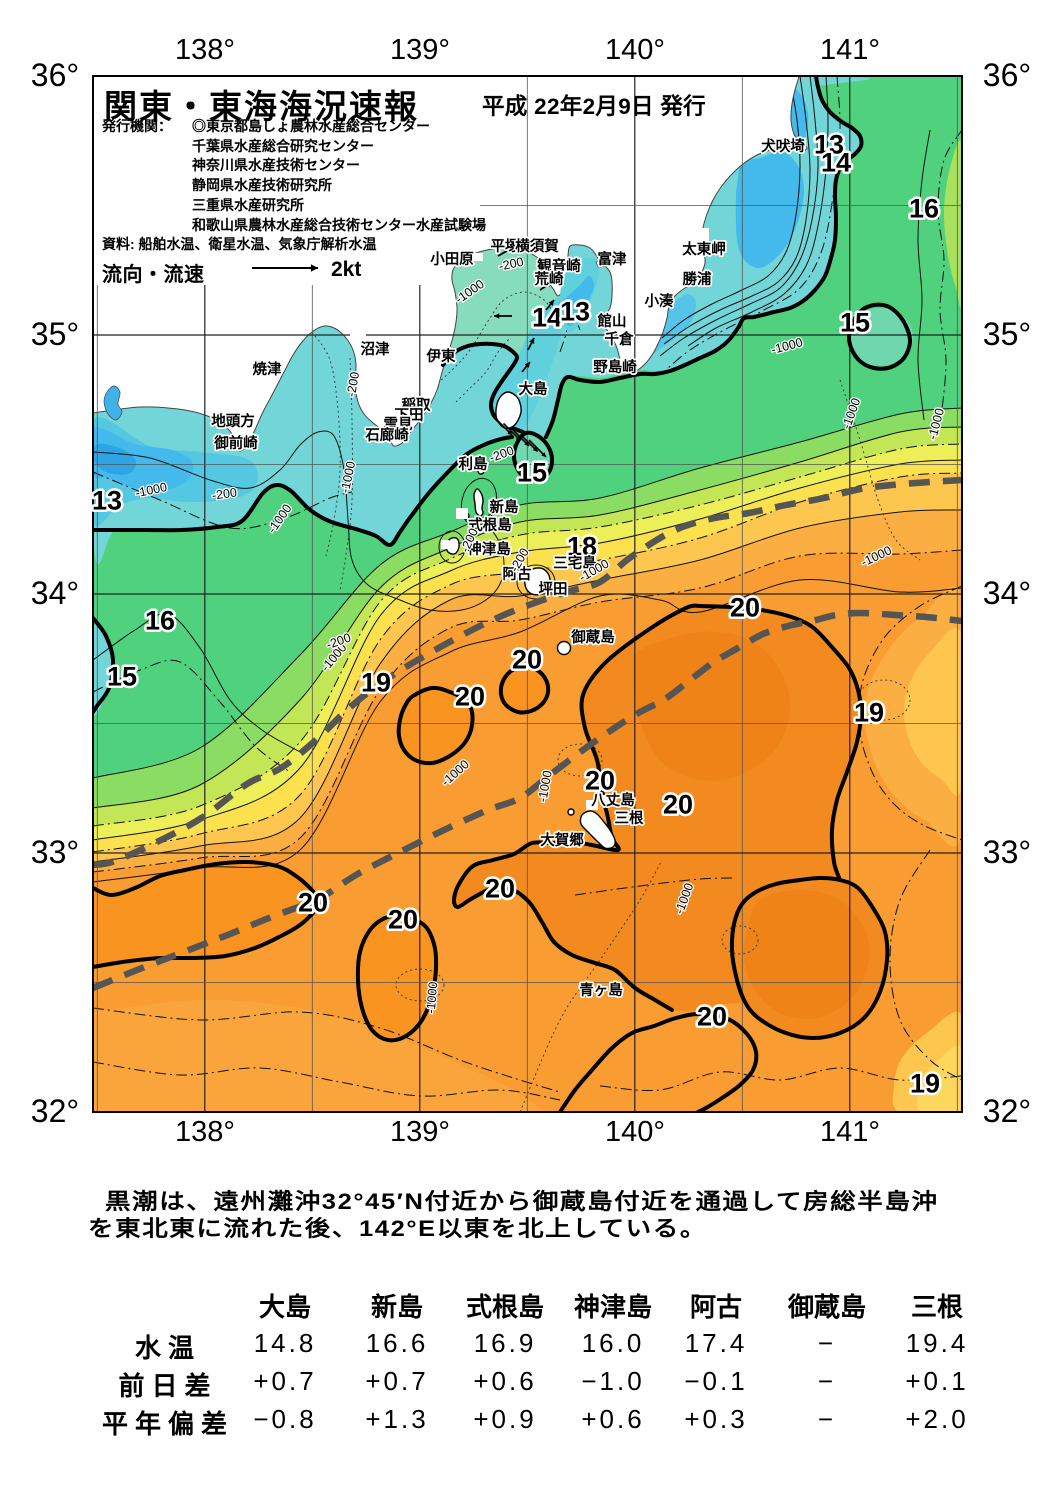 The height and width of the screenshot is (1503, 1064). What do you see at coordinates (612, 800) in the screenshot?
I see `svg-text: 八丈島` at bounding box center [612, 800].